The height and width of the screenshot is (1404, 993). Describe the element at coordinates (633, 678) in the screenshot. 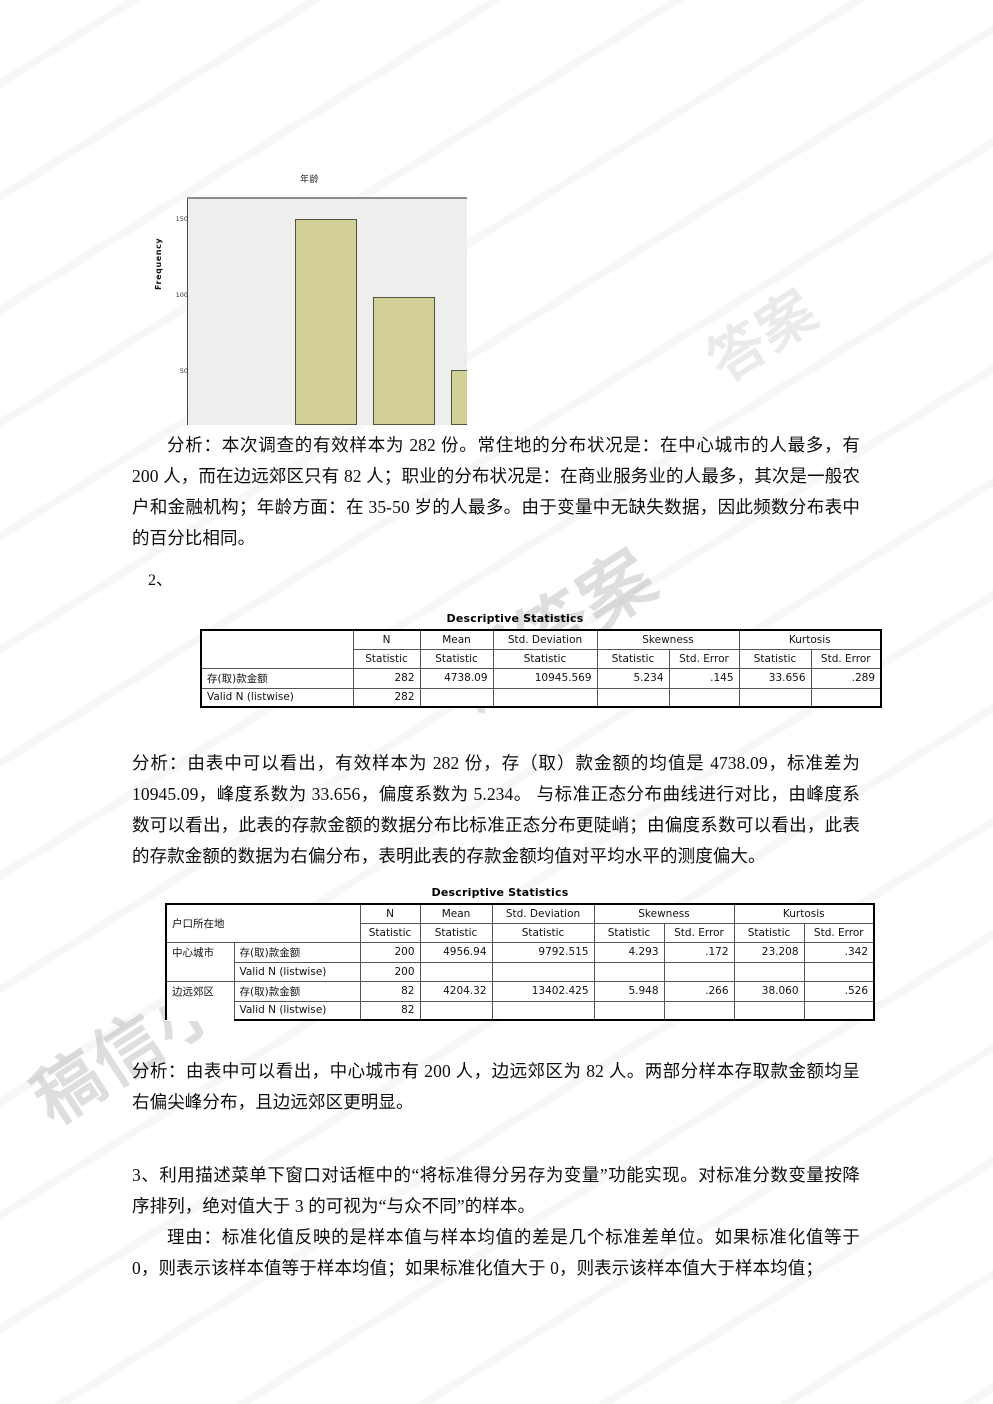

I see `table-1-row-0-skew-statistic: 5.234` at that location.